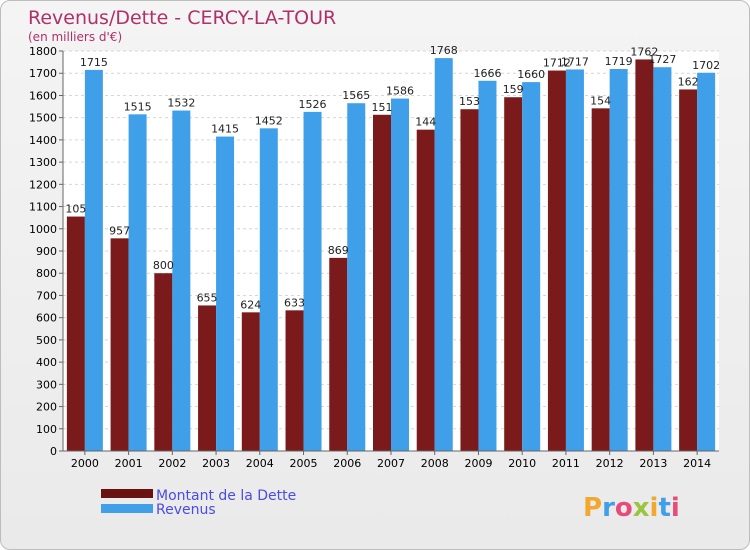  What do you see at coordinates (469, 280) in the screenshot?
I see `bar-dette-2009` at bounding box center [469, 280].